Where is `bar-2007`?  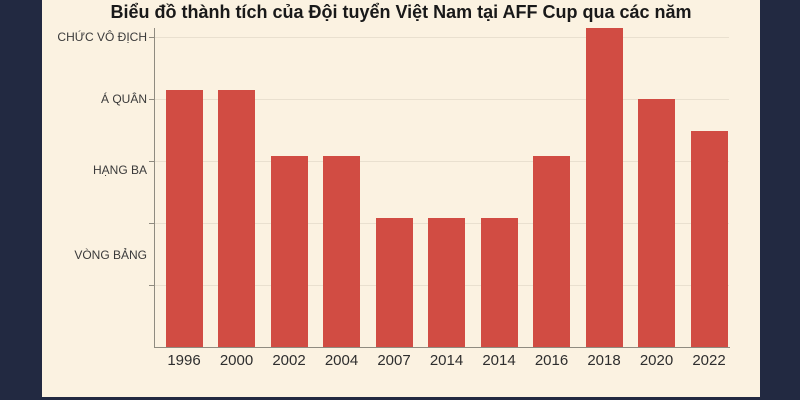 bar-2007 is located at coordinates (394, 282).